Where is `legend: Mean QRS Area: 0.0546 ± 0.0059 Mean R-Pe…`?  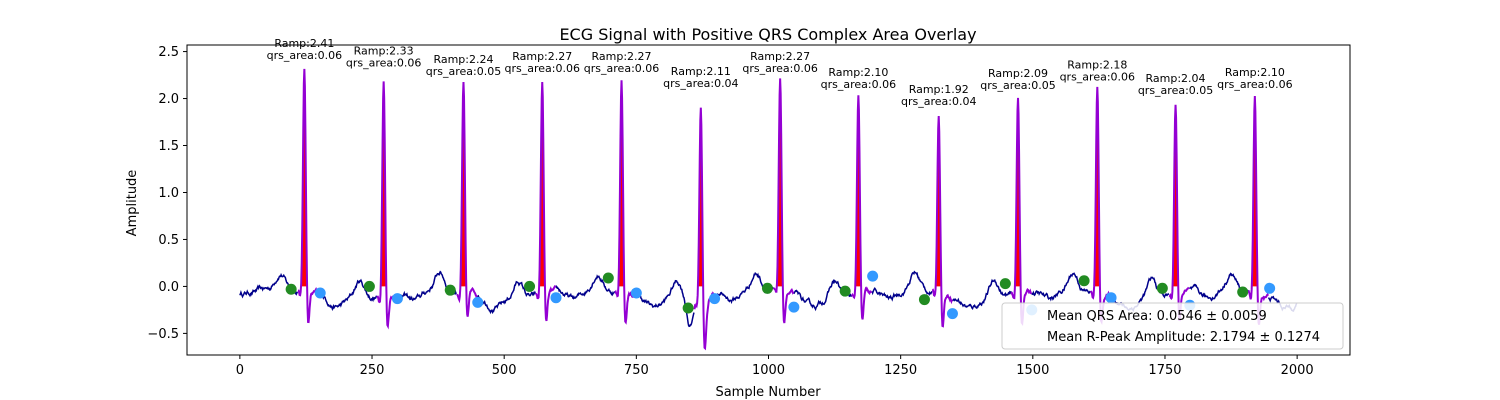
legend: Mean QRS Area: 0.0546 ± 0.0059 Mean R-Pe… is located at coordinates (1172, 326).